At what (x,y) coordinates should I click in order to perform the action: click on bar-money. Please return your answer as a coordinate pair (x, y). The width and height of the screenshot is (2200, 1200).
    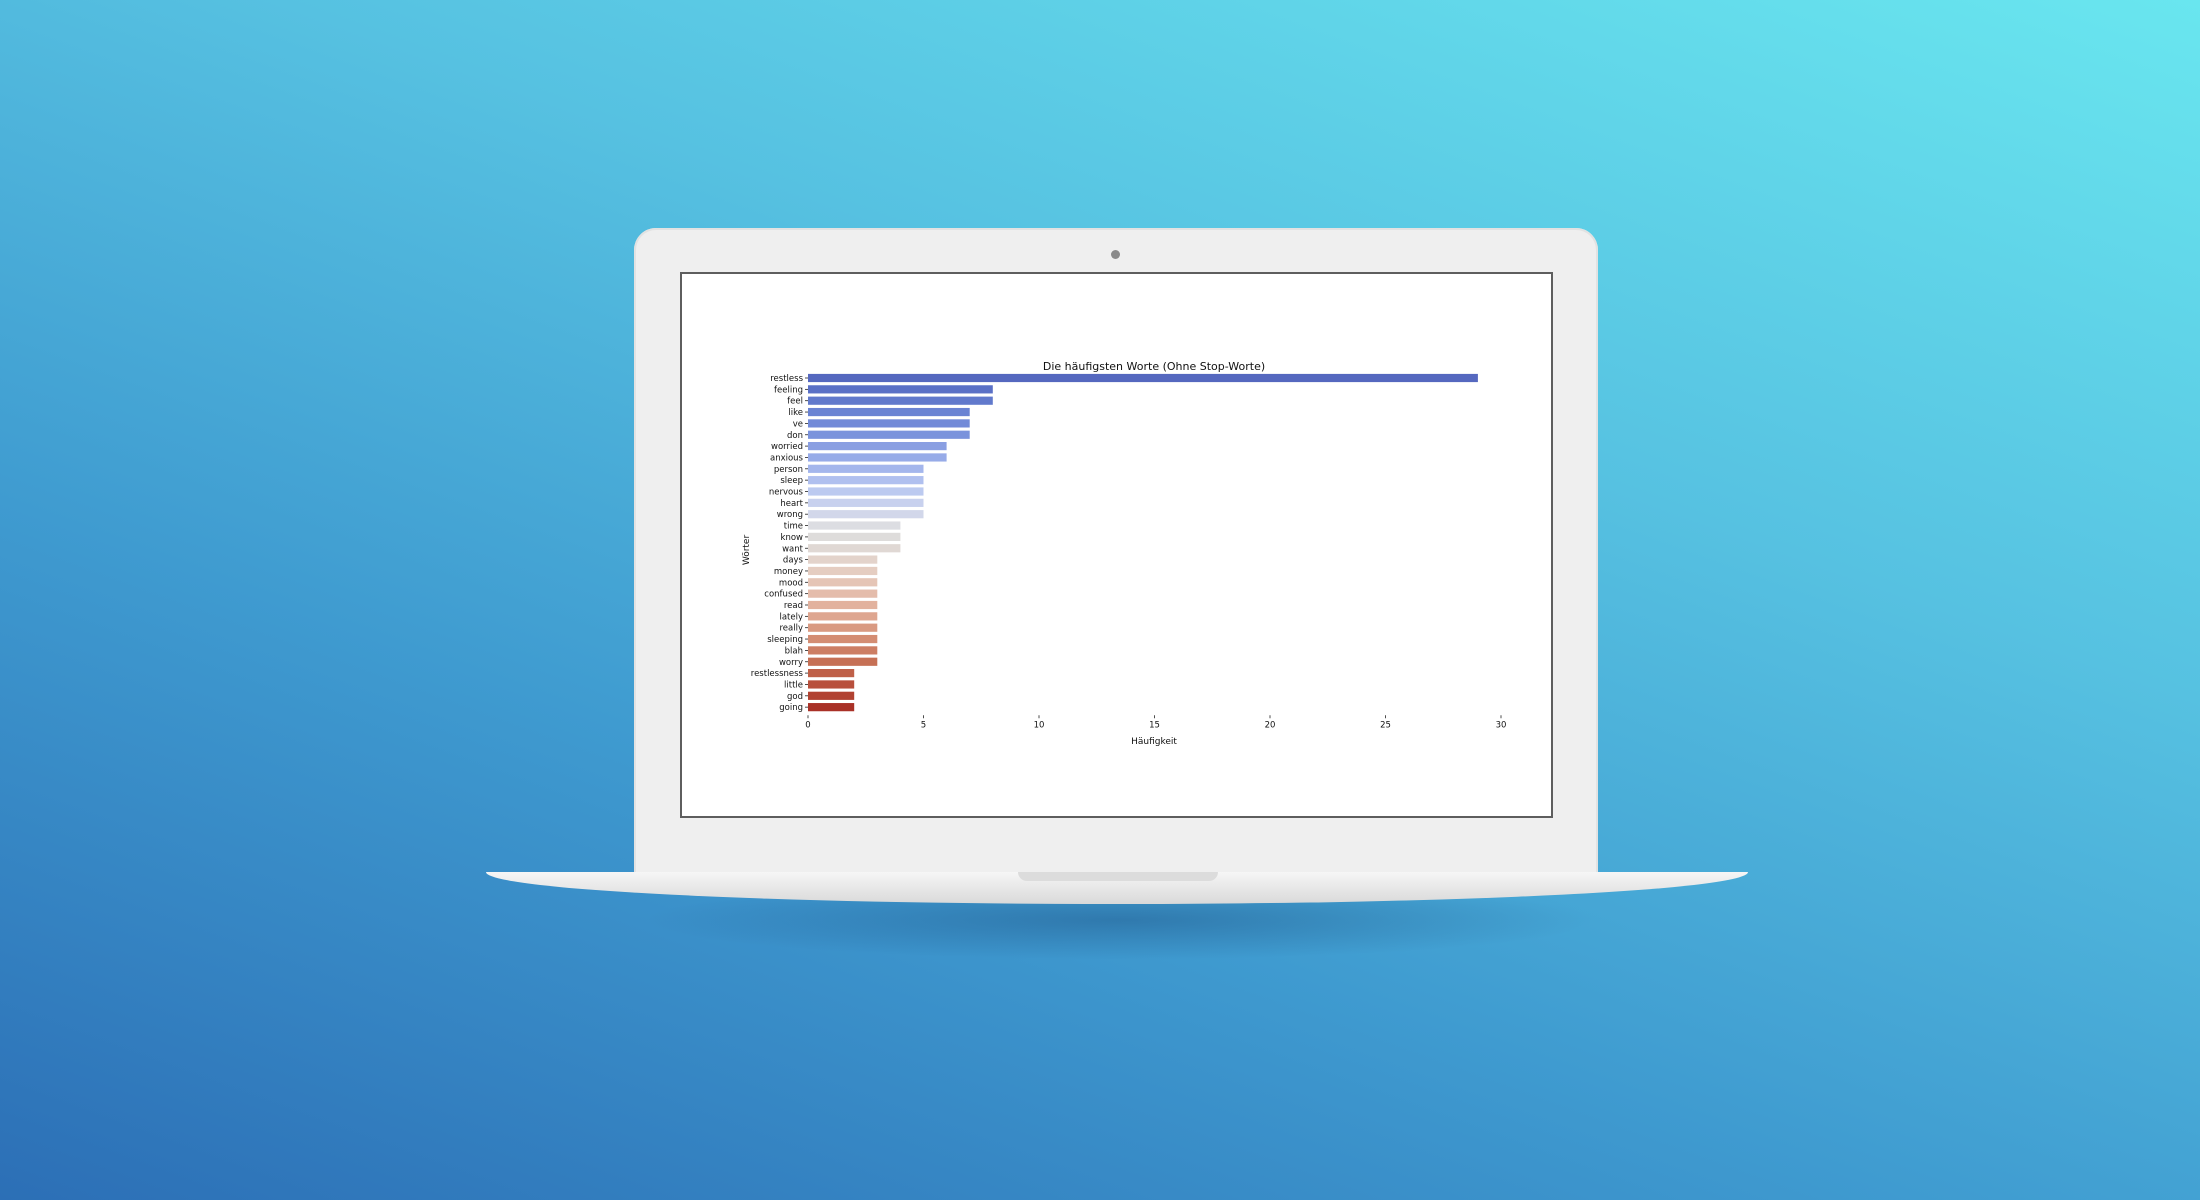
    Looking at the image, I should click on (843, 571).